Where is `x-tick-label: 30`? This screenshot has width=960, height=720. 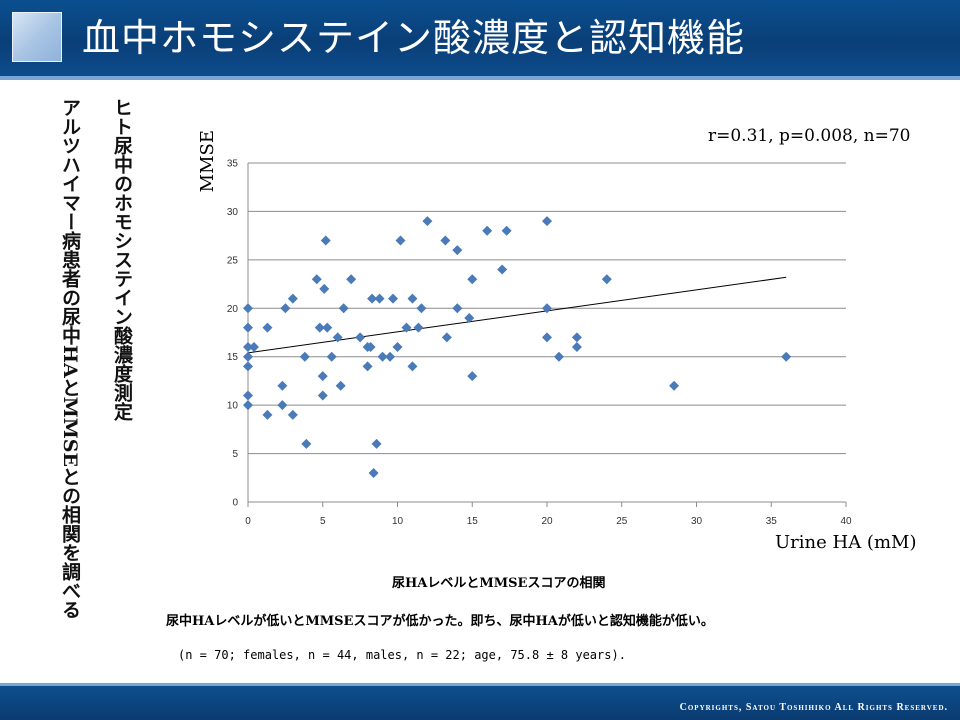
x-tick-label: 30 is located at coordinates (697, 521).